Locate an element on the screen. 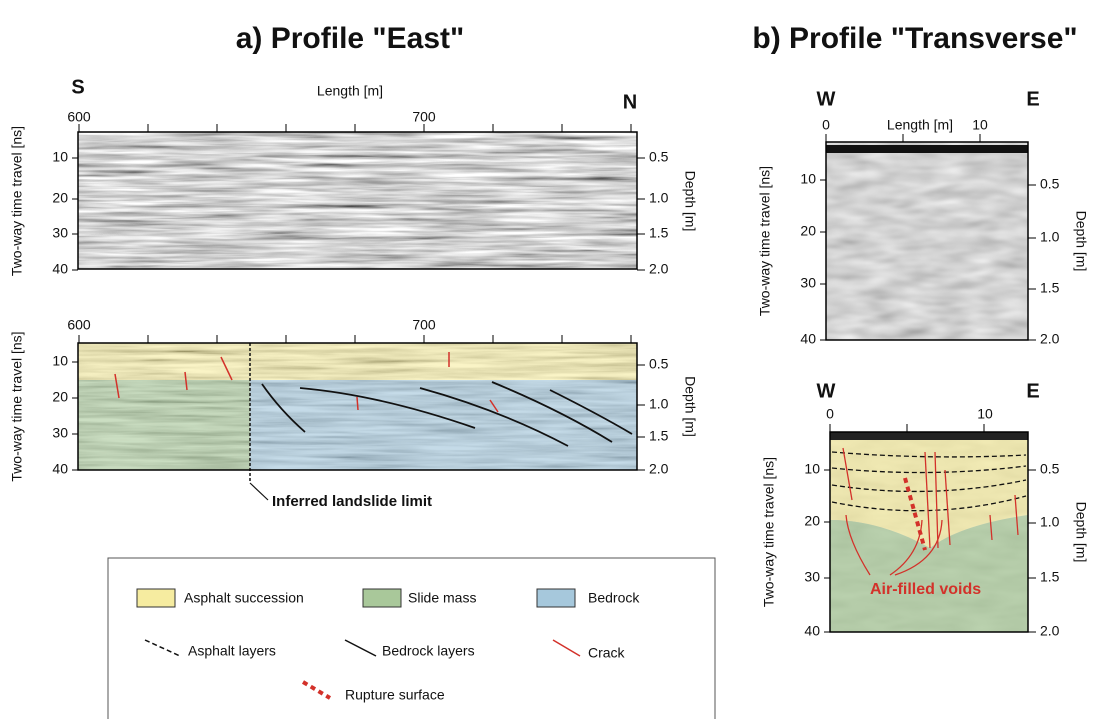 The width and height of the screenshot is (1097, 719). panel-title: b) Profile "Transverse" is located at coordinates (914, 38).